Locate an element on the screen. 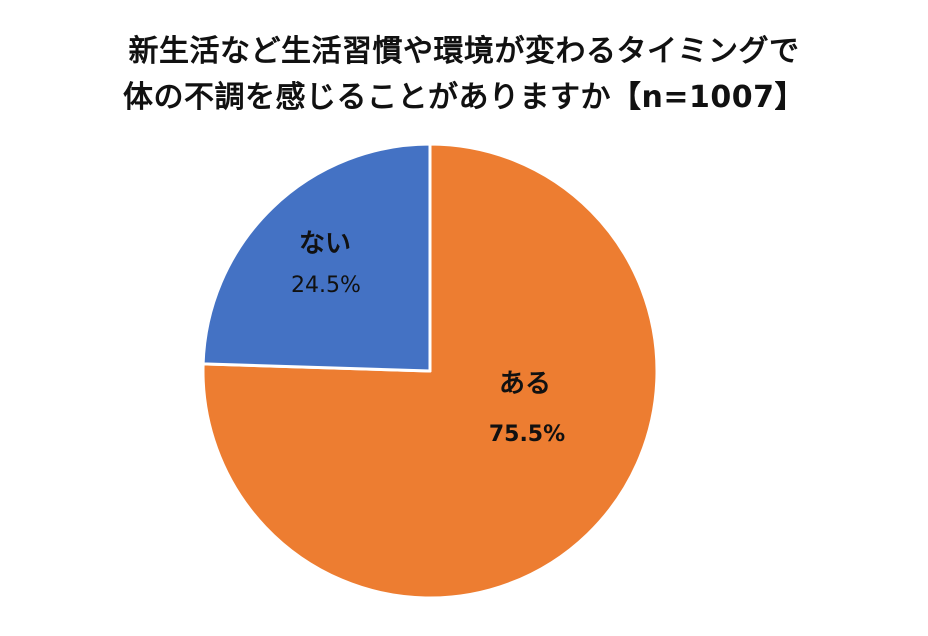 The width and height of the screenshot is (928, 636). chart-title-line-2: 体の不調を感じることがありますか【n=1007】 is located at coordinates (464, 97).